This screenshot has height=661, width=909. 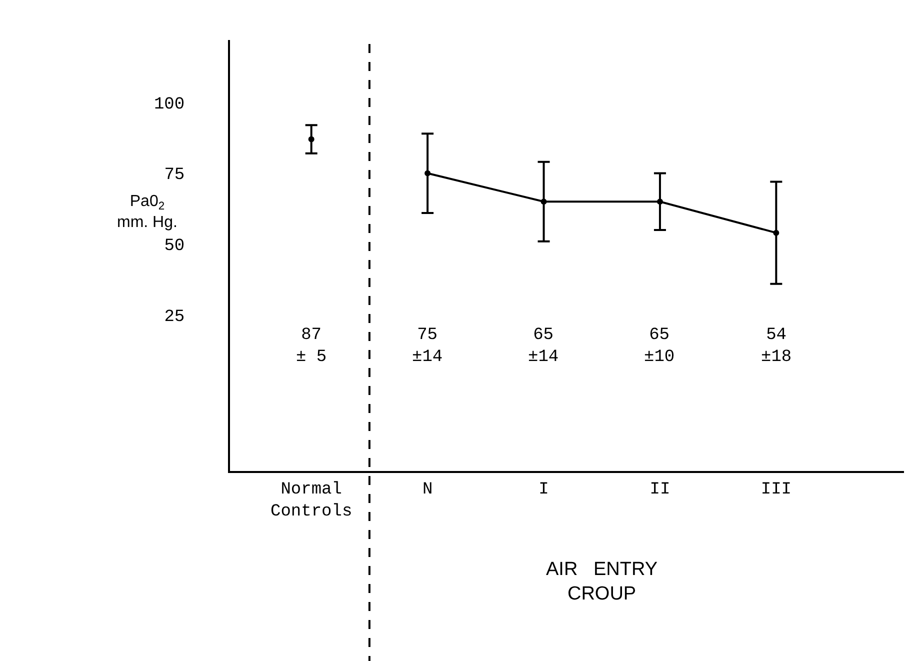 What do you see at coordinates (174, 176) in the screenshot?
I see `y-tick-label: 75` at bounding box center [174, 176].